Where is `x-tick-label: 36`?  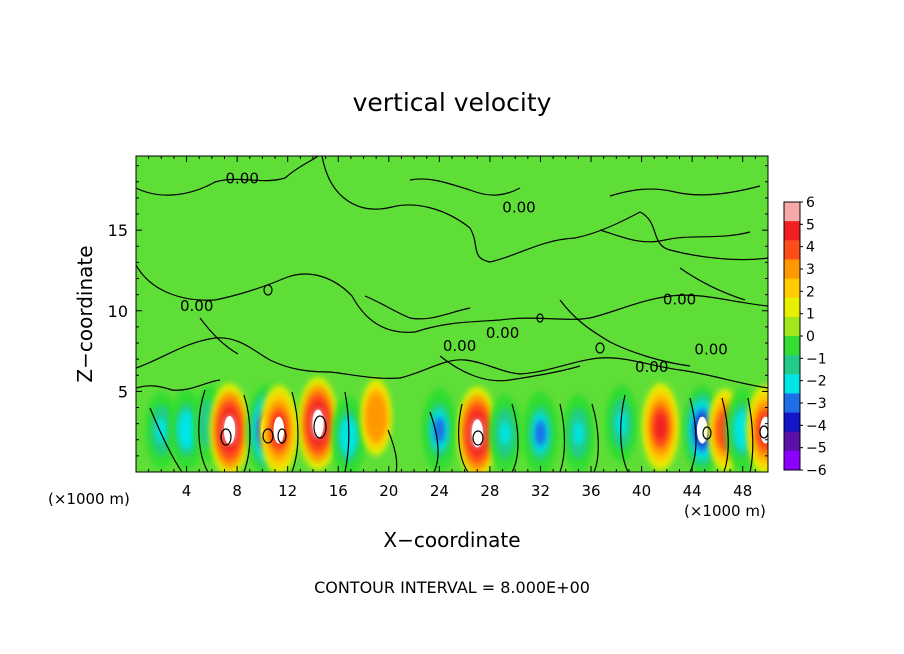
x-tick-label: 36 is located at coordinates (590, 491).